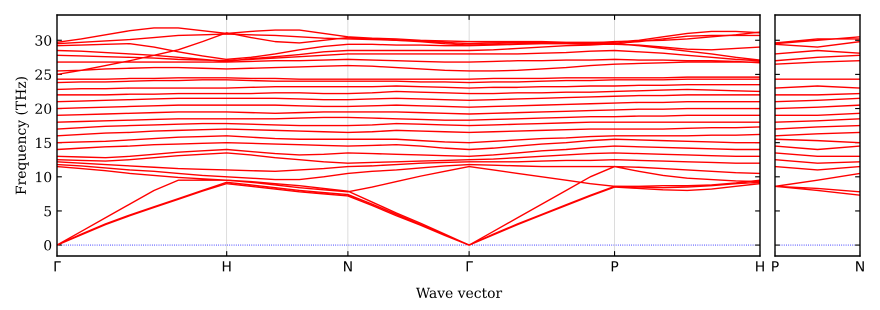 The height and width of the screenshot is (310, 880). I want to click on y-tick-label: 10, so click(44, 177).